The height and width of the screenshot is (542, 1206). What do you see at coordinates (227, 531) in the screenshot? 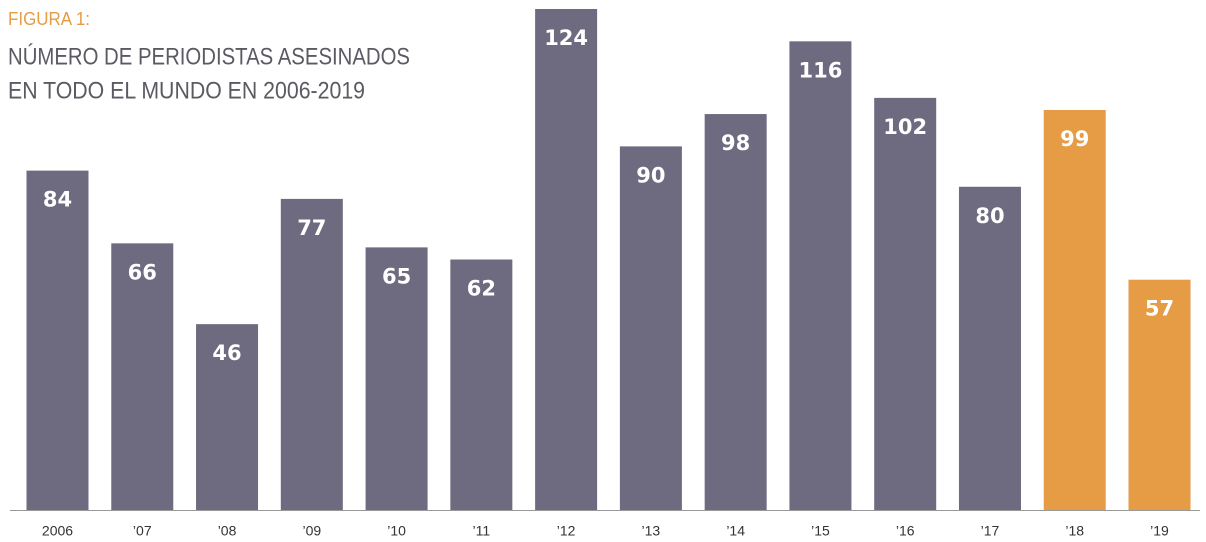
I see `x-tick-label: ’08` at bounding box center [227, 531].